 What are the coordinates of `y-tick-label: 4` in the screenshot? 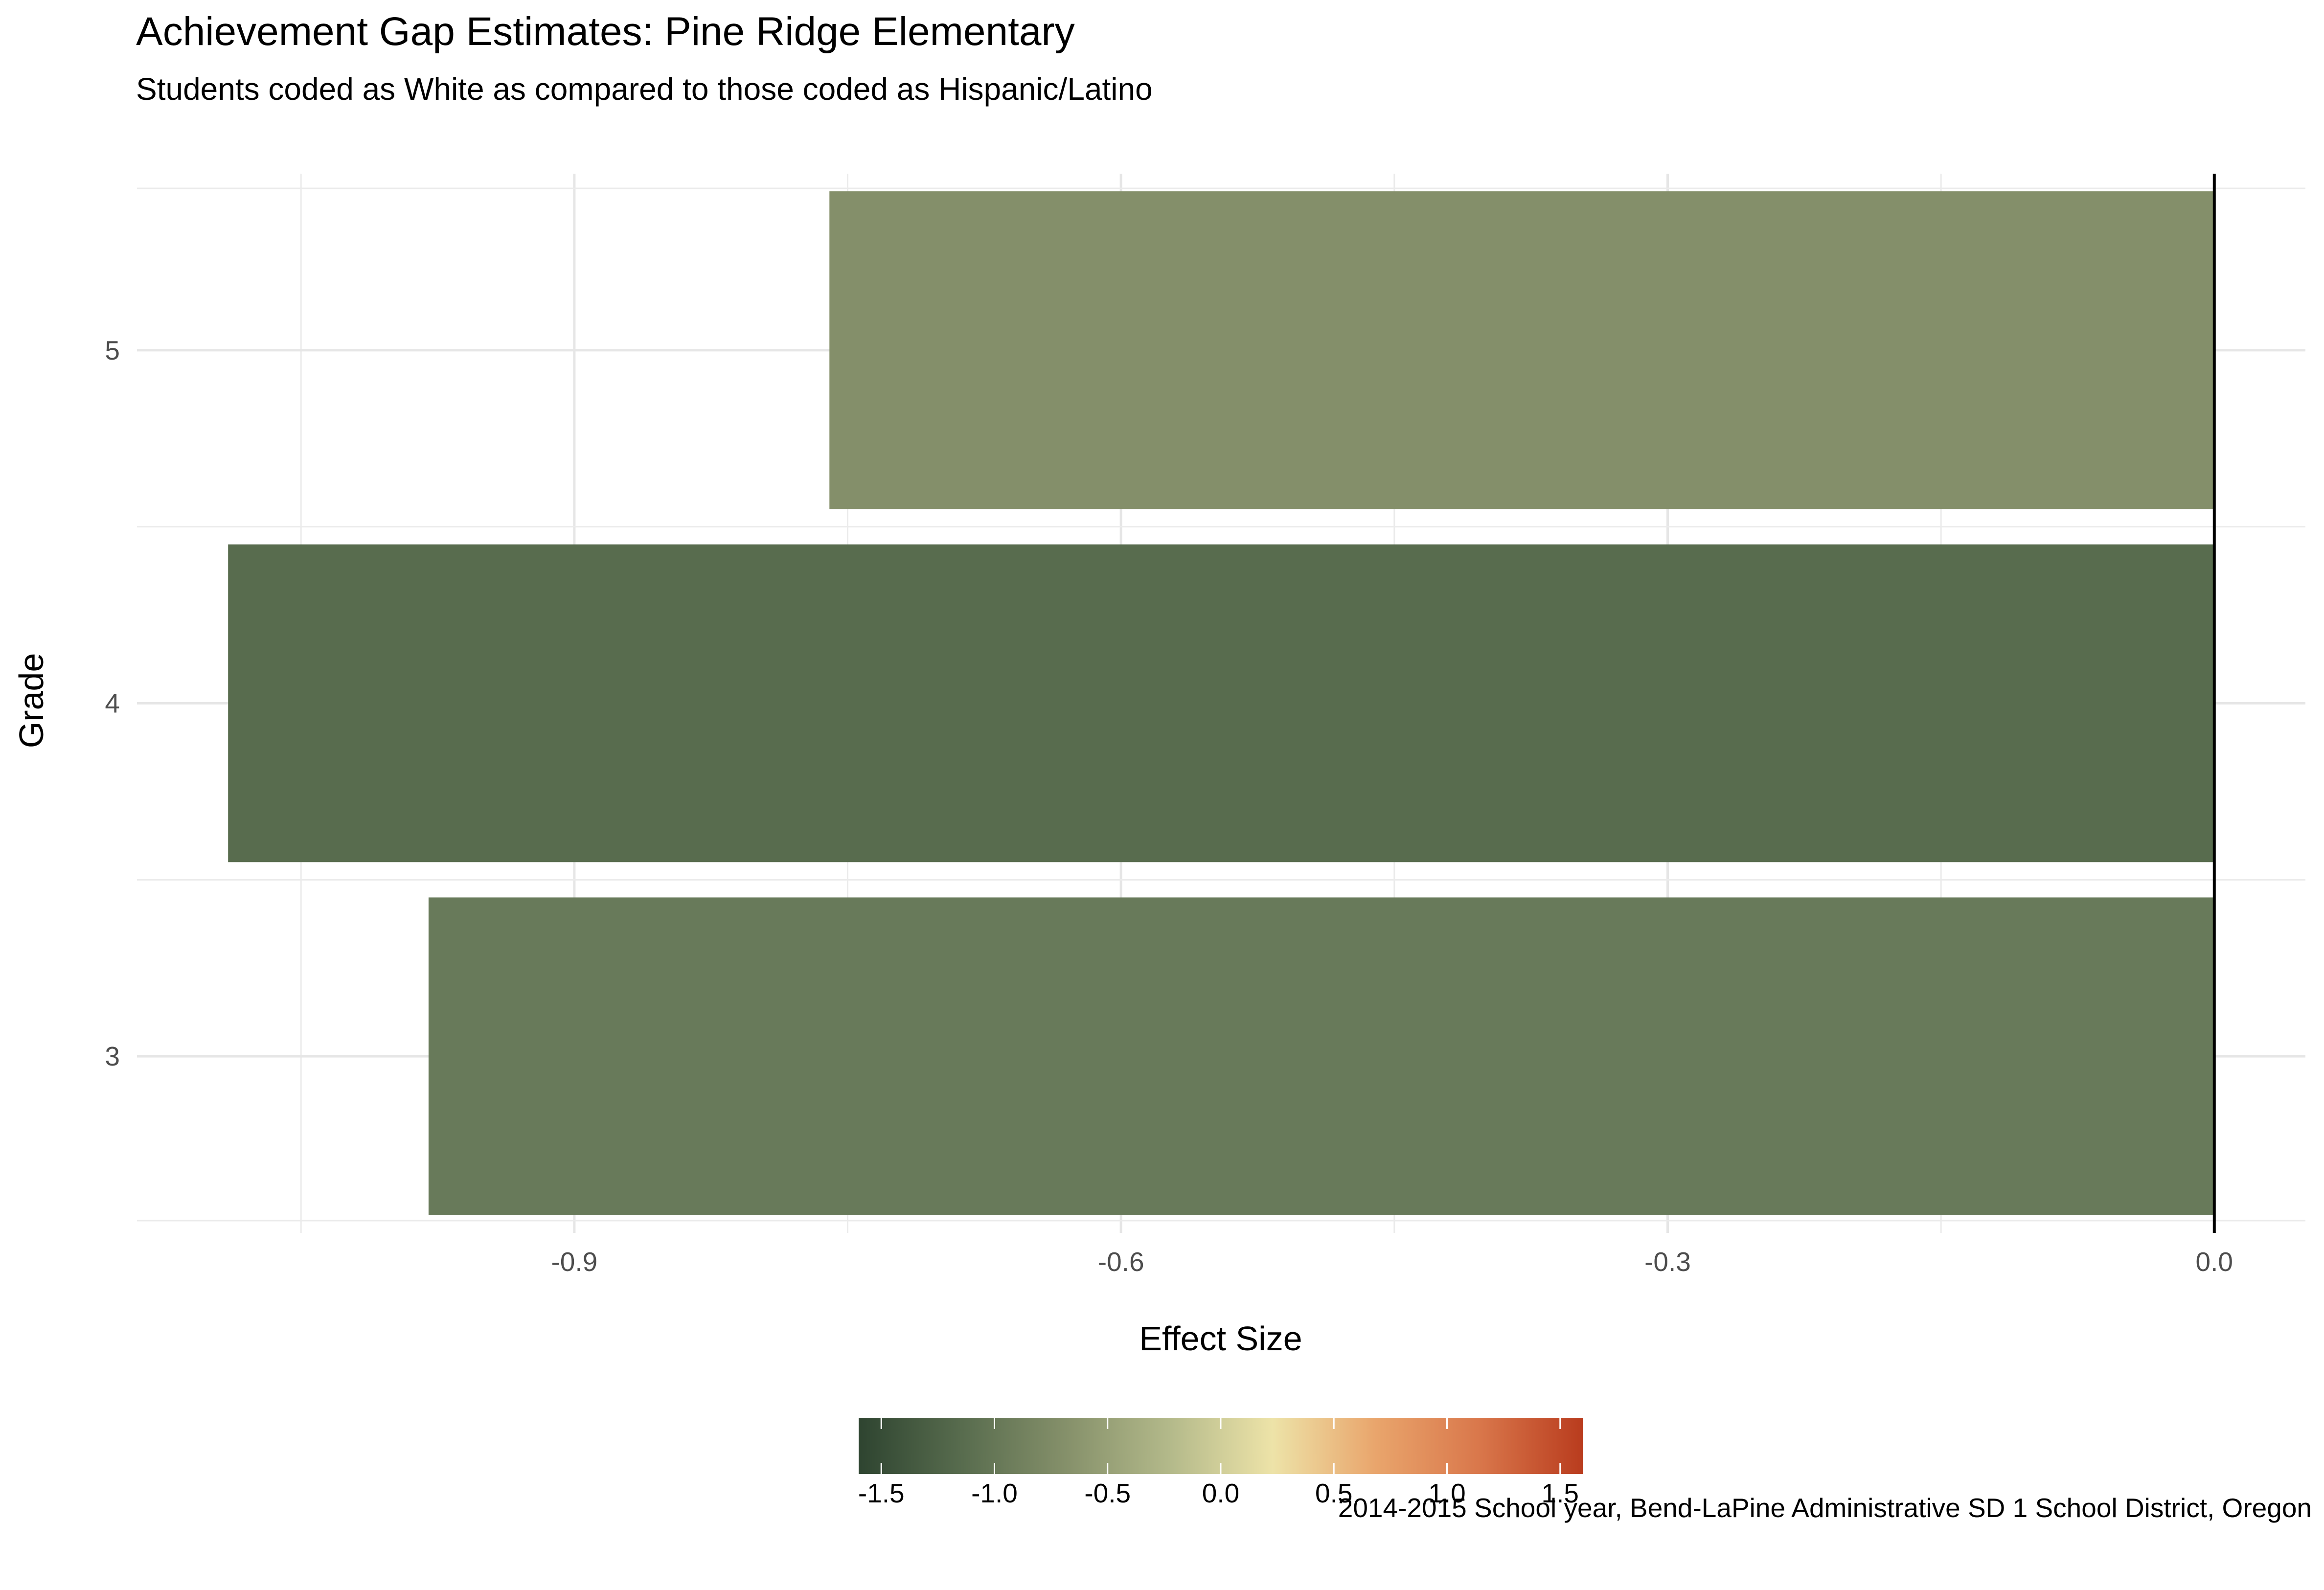 It's located at (113, 703).